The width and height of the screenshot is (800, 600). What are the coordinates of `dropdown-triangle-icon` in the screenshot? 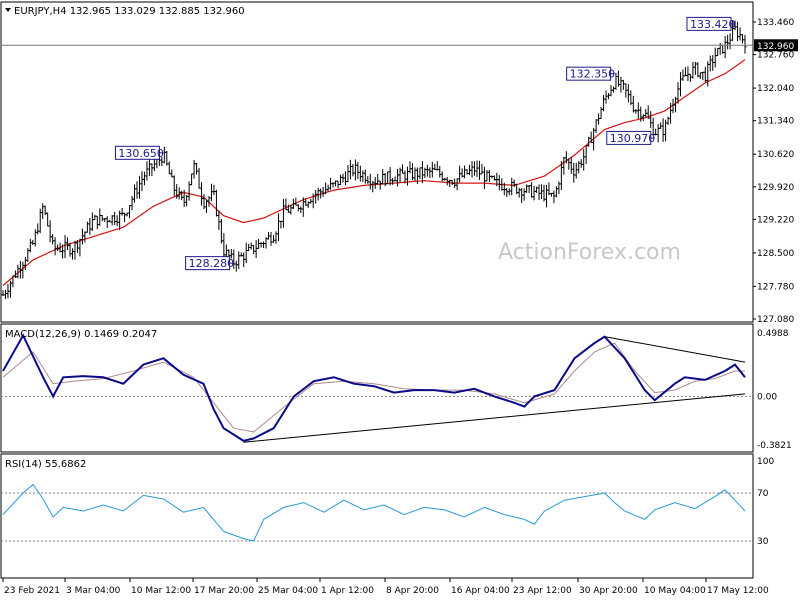 It's located at (8, 10).